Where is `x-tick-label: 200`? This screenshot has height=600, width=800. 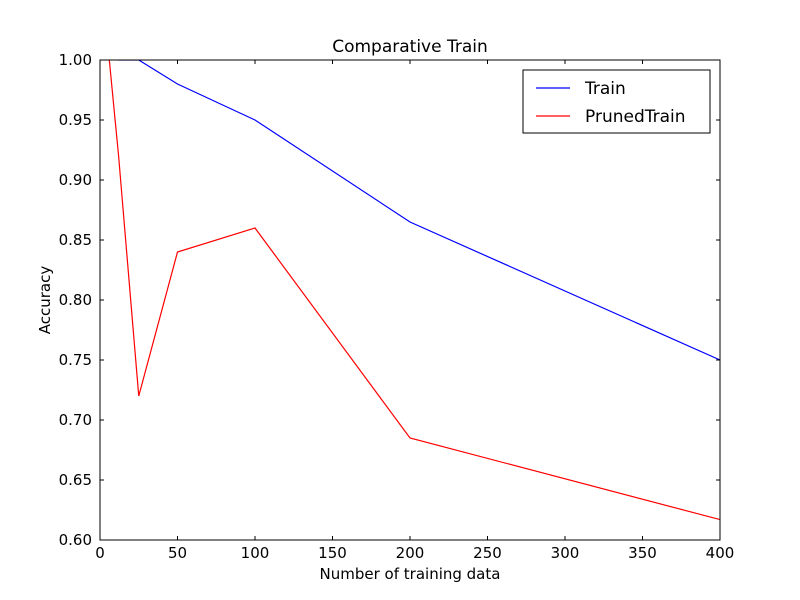
x-tick-label: 200 is located at coordinates (410, 553).